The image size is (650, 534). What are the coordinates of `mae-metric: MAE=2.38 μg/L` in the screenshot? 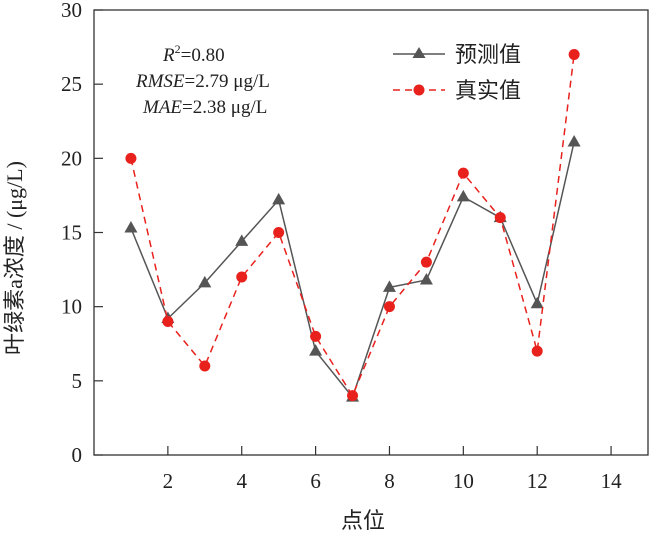 It's located at (204, 107).